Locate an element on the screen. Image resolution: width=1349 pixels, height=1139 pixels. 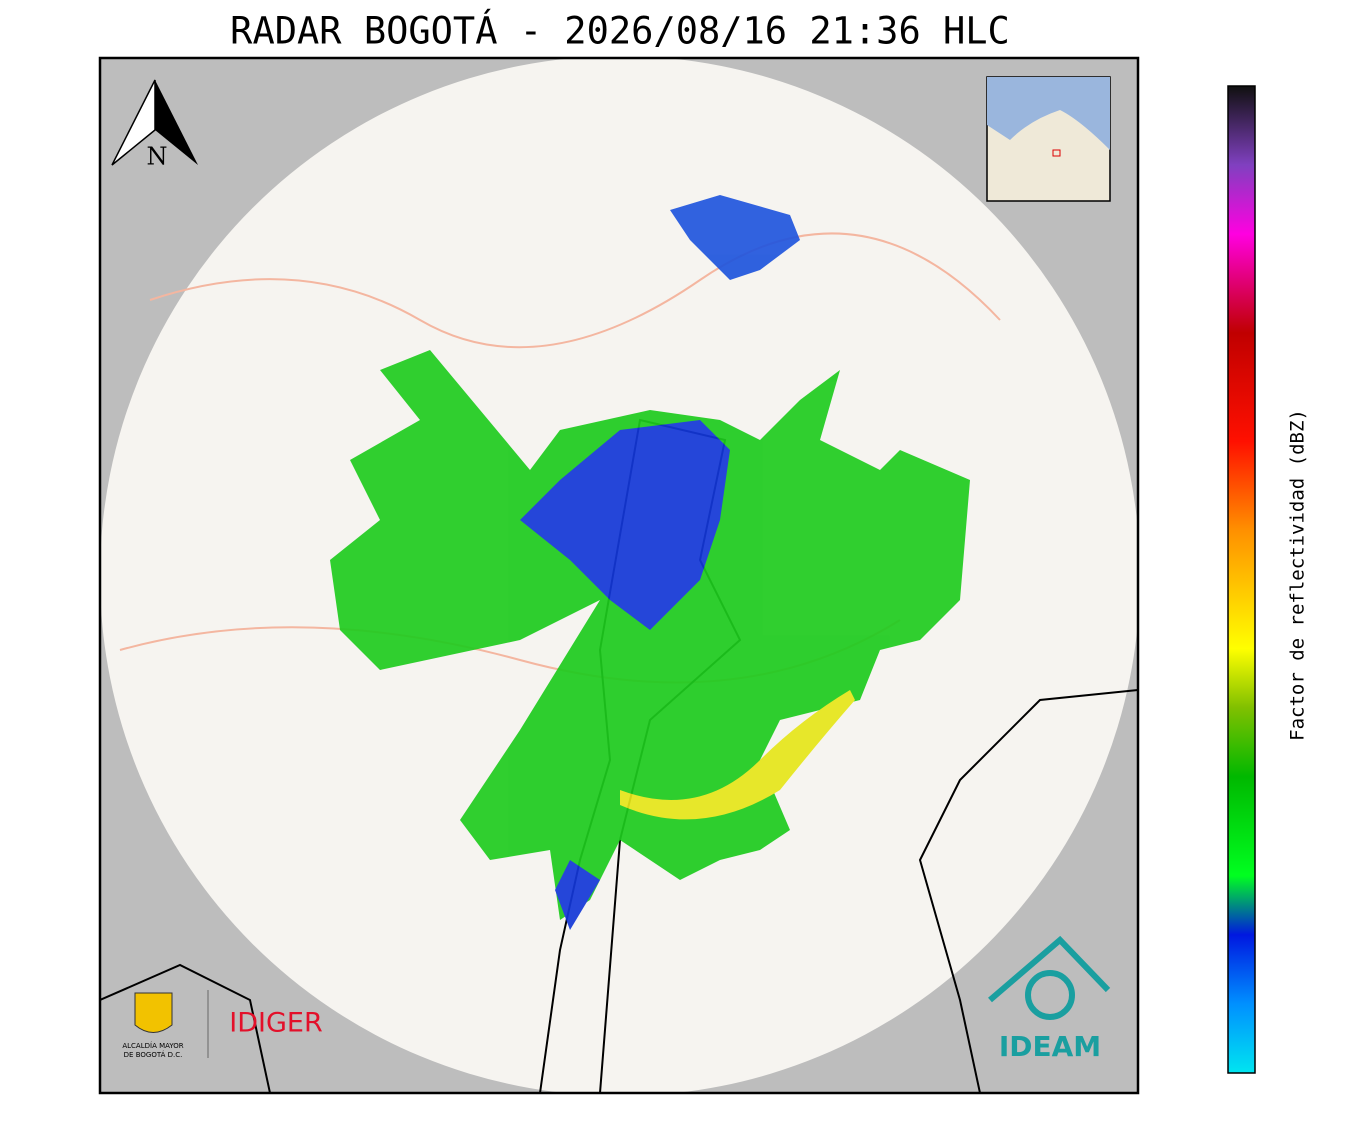
idiger-logo: IDIGER is located at coordinates (275, 1023).